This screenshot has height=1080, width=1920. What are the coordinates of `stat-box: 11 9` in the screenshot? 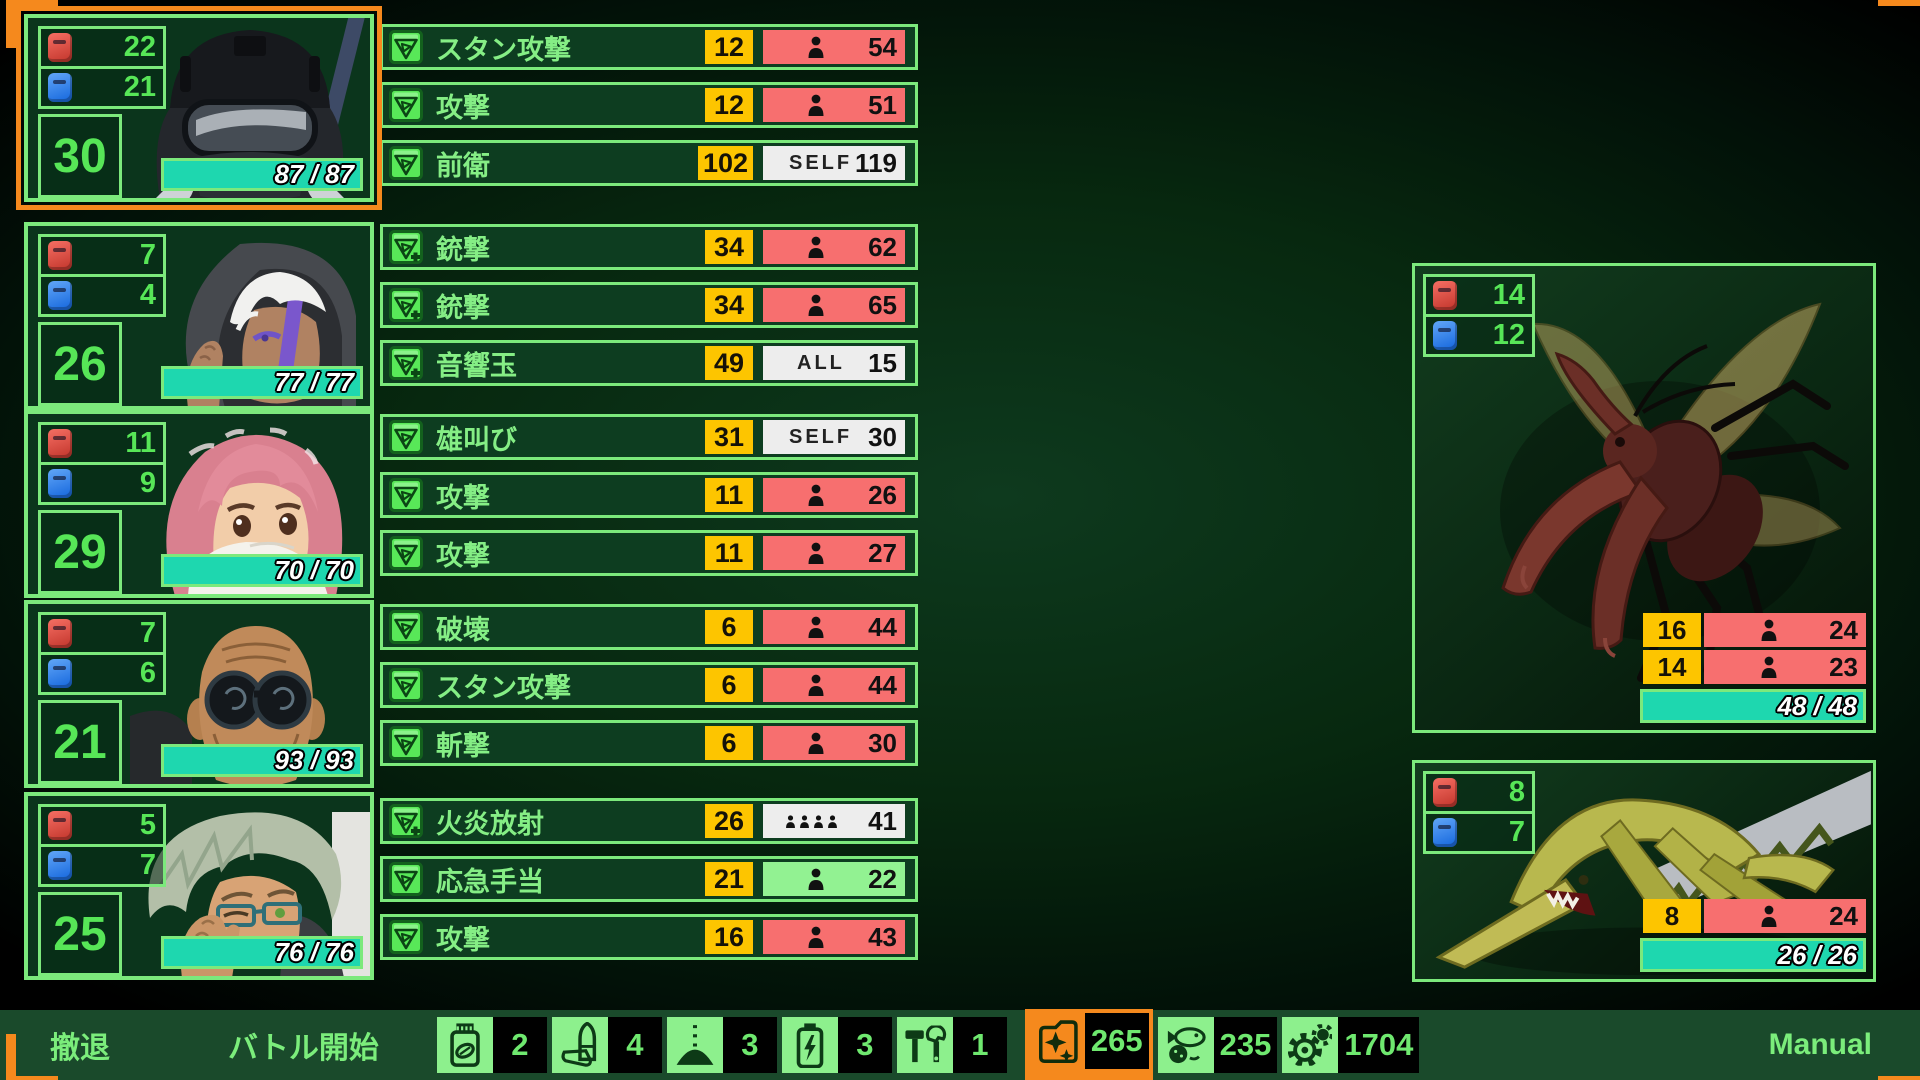 It's located at (102, 463).